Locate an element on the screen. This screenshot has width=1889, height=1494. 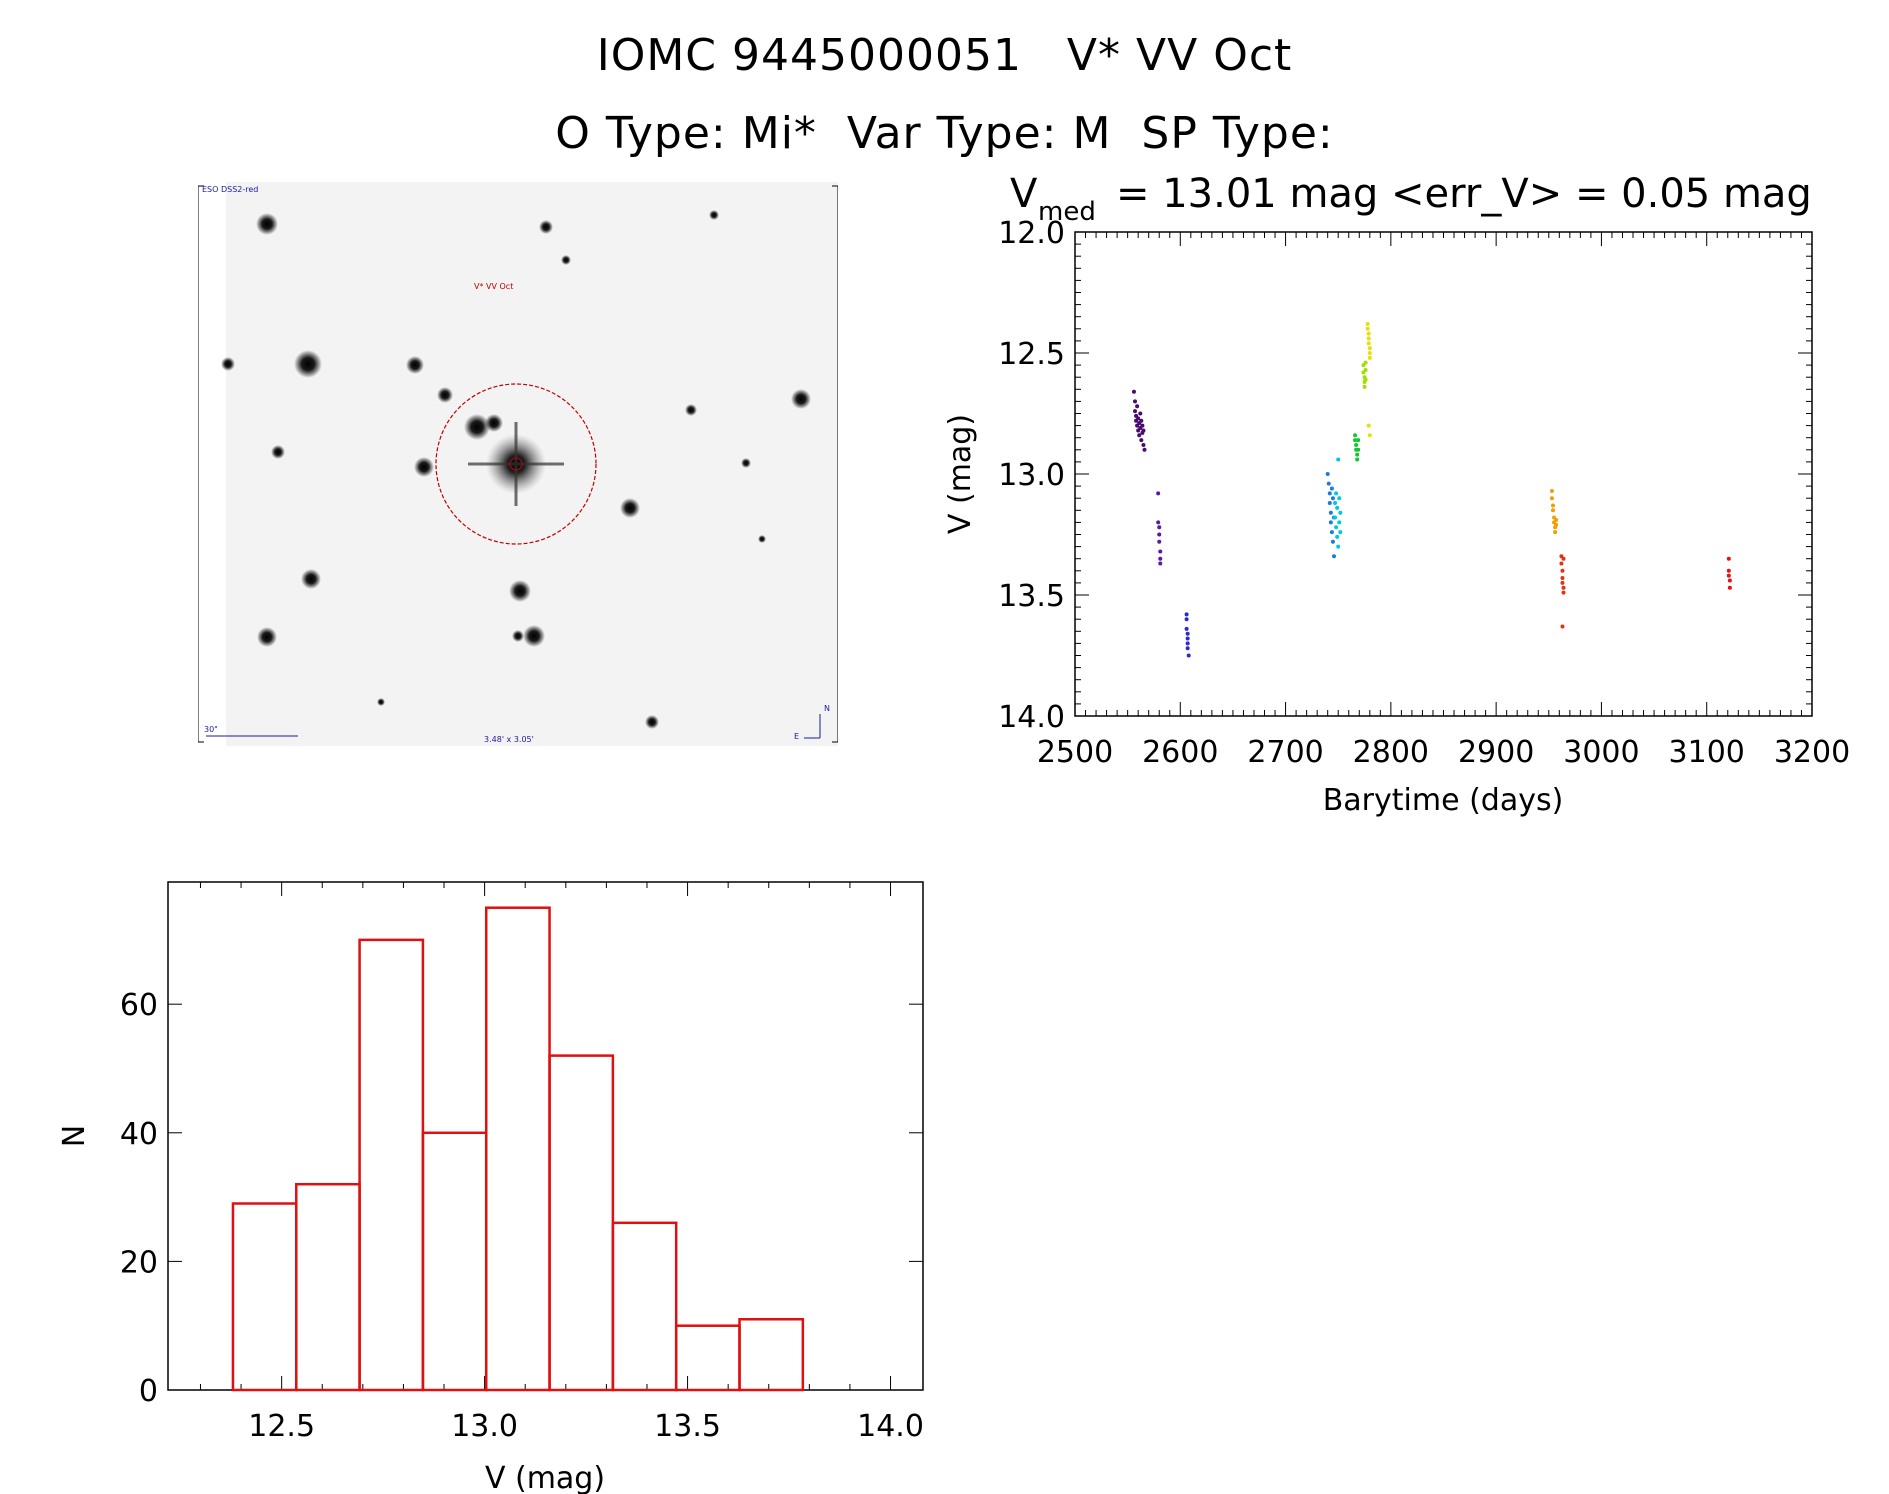
histogram-xlabel: V (mag) is located at coordinates (545, 1477).